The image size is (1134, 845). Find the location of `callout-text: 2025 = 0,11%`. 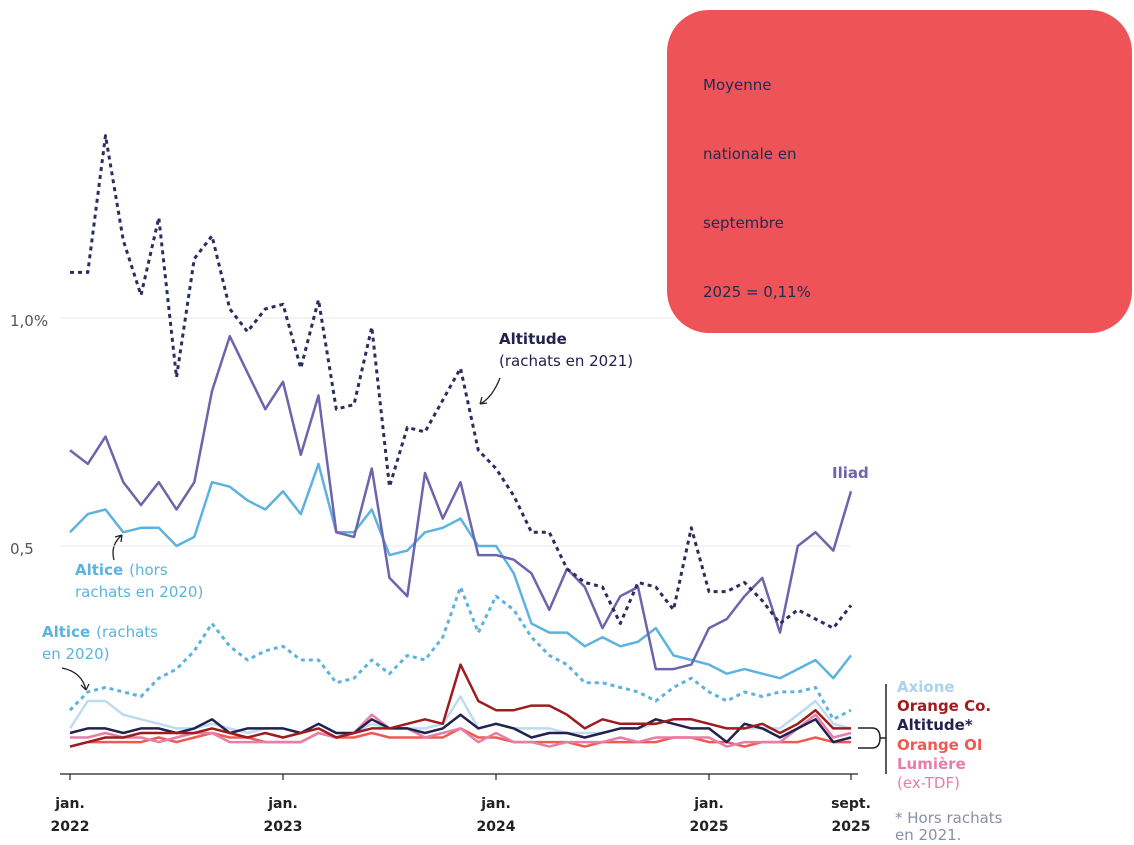

callout-text: 2025 = 0,11% is located at coordinates (757, 292).